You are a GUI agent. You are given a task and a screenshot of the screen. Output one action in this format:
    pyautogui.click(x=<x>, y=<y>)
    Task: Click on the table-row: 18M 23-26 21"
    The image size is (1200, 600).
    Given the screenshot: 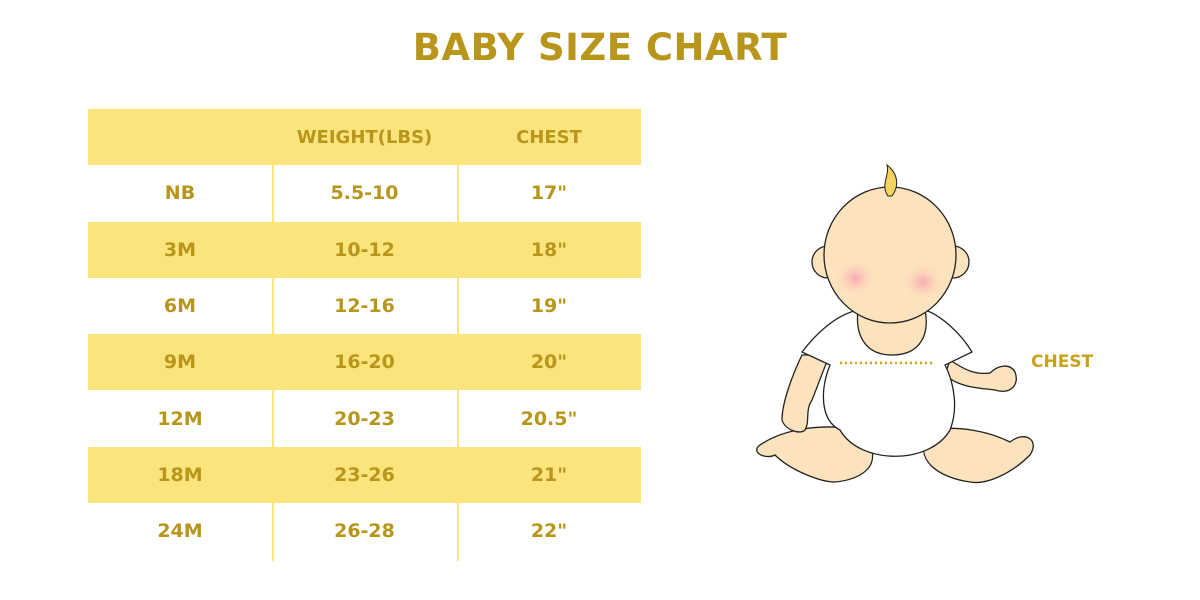 What is the action you would take?
    pyautogui.click(x=364, y=475)
    